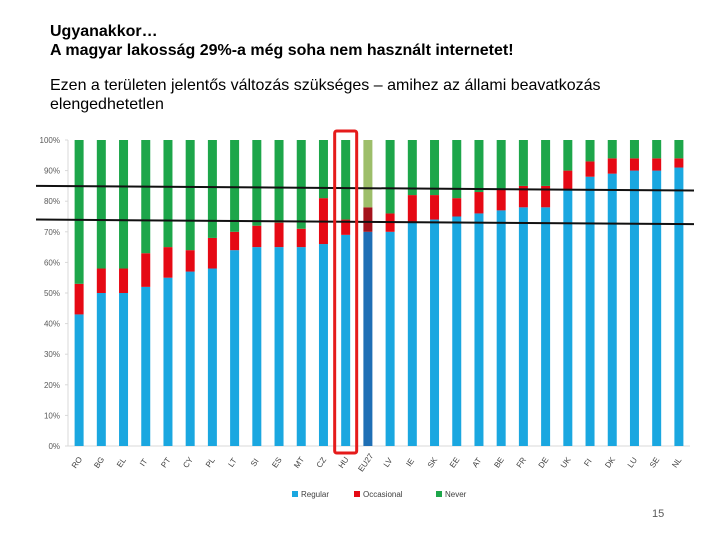 This screenshot has width=720, height=540. What do you see at coordinates (235, 241) in the screenshot?
I see `bar-lt-occasional` at bounding box center [235, 241].